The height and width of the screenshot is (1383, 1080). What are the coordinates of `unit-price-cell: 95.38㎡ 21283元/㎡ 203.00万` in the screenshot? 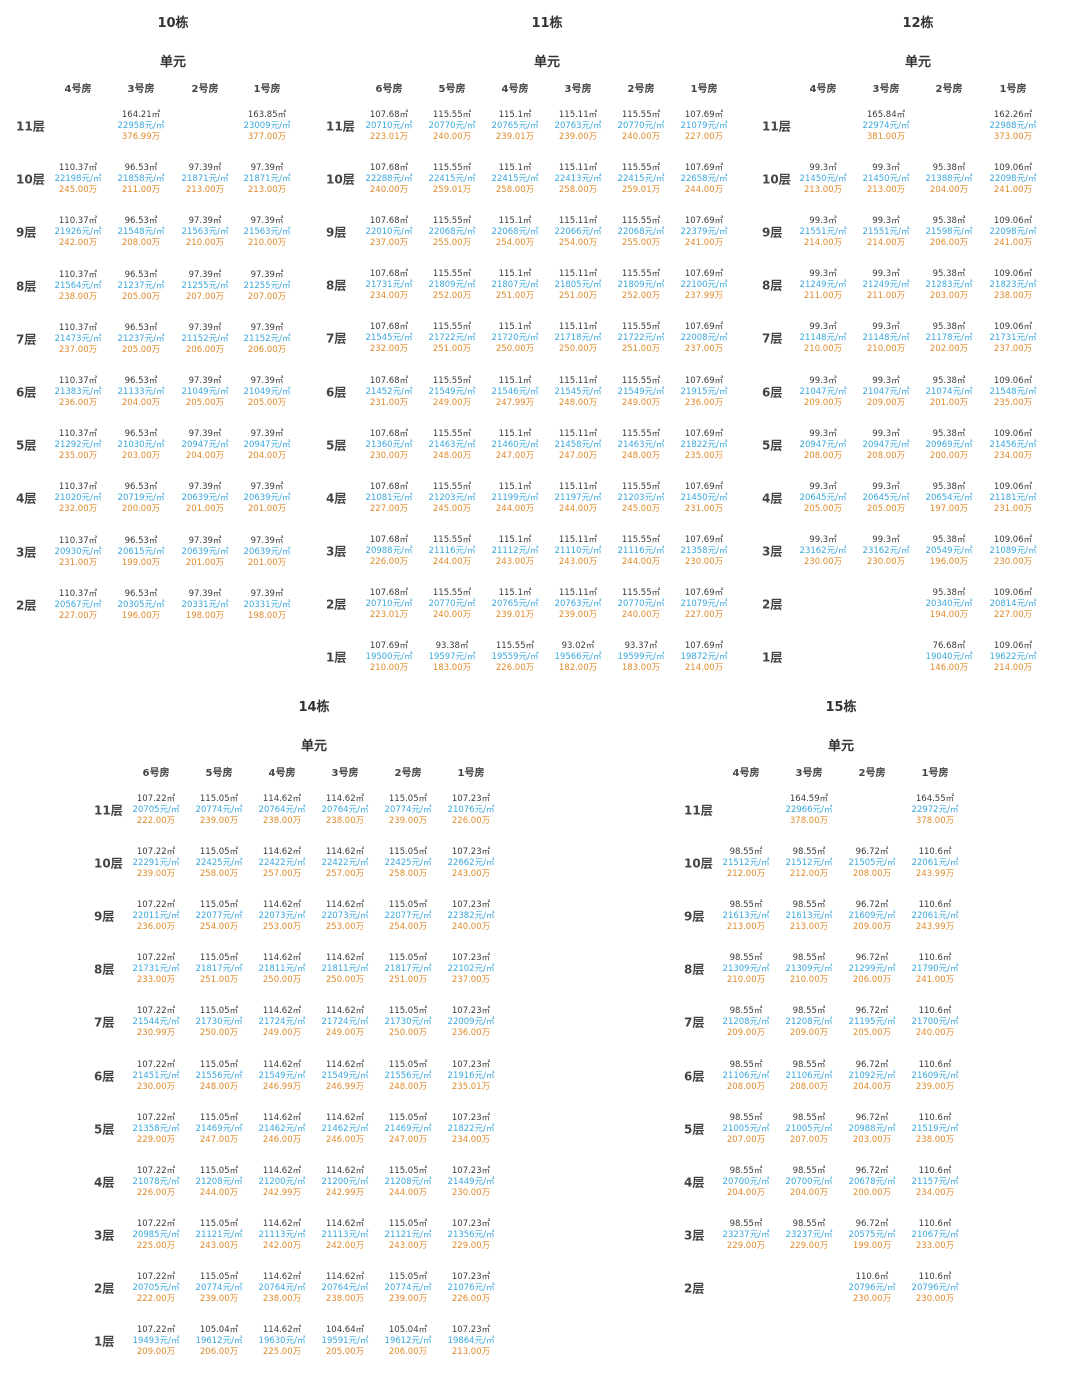 It's located at (949, 285).